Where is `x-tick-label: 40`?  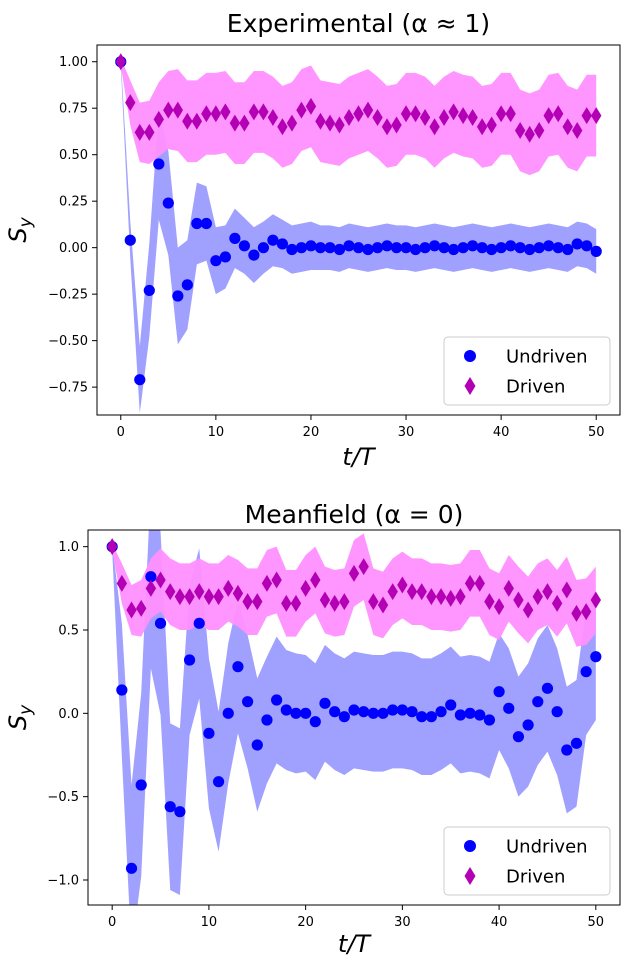
x-tick-label: 40 is located at coordinates (499, 922).